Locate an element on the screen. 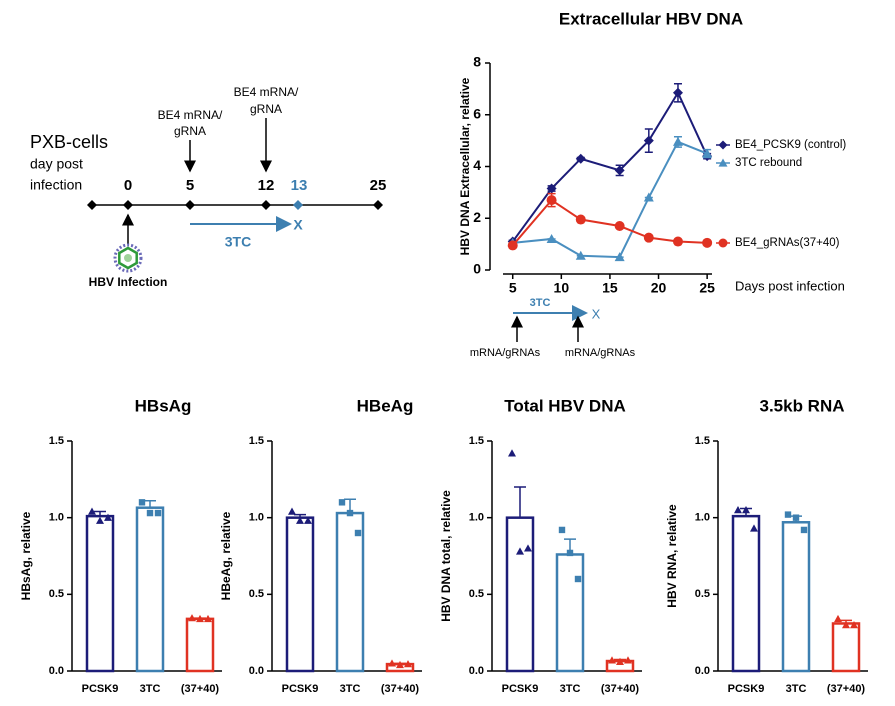  y-tick-label: 6 is located at coordinates (477, 113).